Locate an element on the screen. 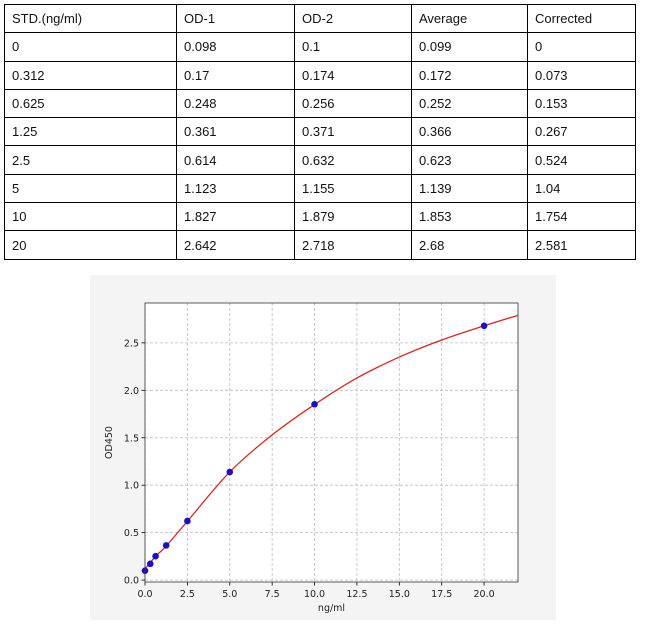  table-row: 0.625 0.248 0.256 0.252 0.153 is located at coordinates (320, 103).